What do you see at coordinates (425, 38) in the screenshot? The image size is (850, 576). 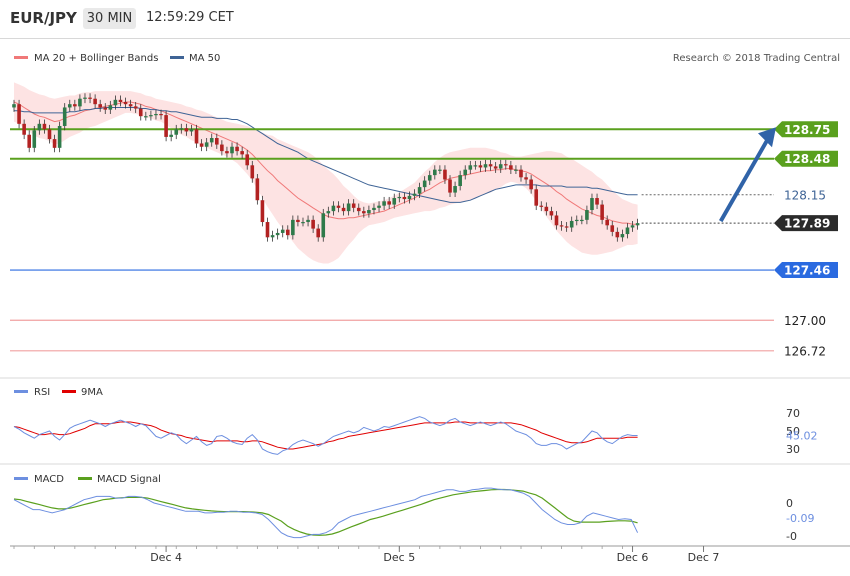 I see `header-divider` at bounding box center [425, 38].